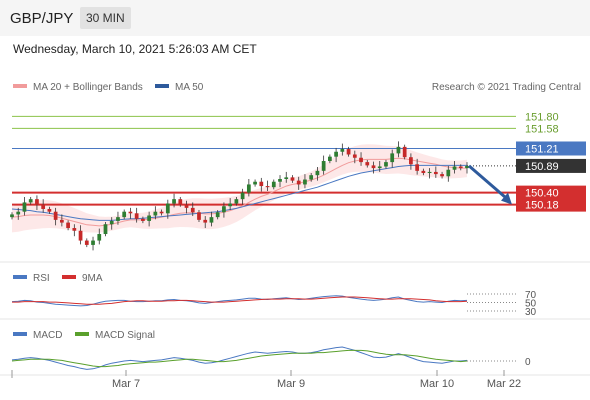  I want to click on forecast-arrowhead, so click(506, 198).